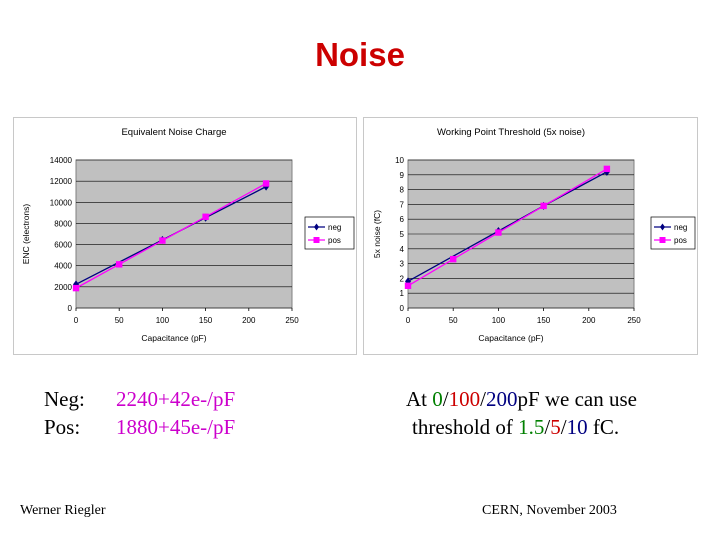 This screenshot has height=540, width=720. Describe the element at coordinates (61, 160) in the screenshot. I see `y-tick-label: 14000` at that location.